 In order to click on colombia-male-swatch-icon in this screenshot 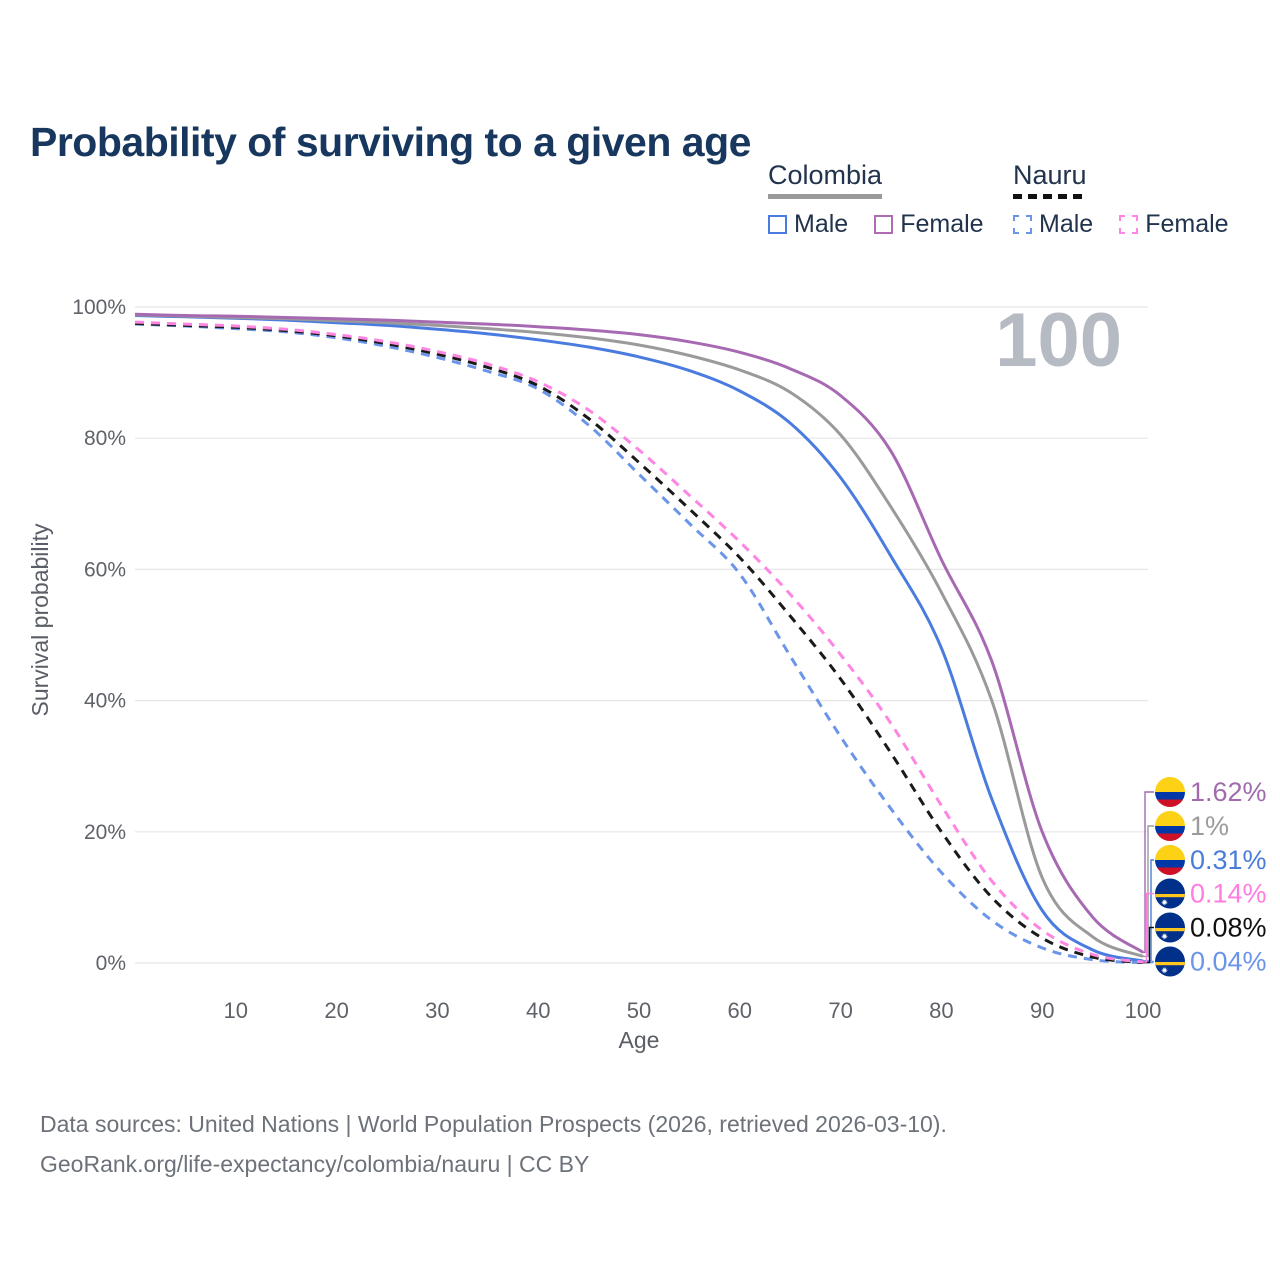, I will do `click(777, 224)`.